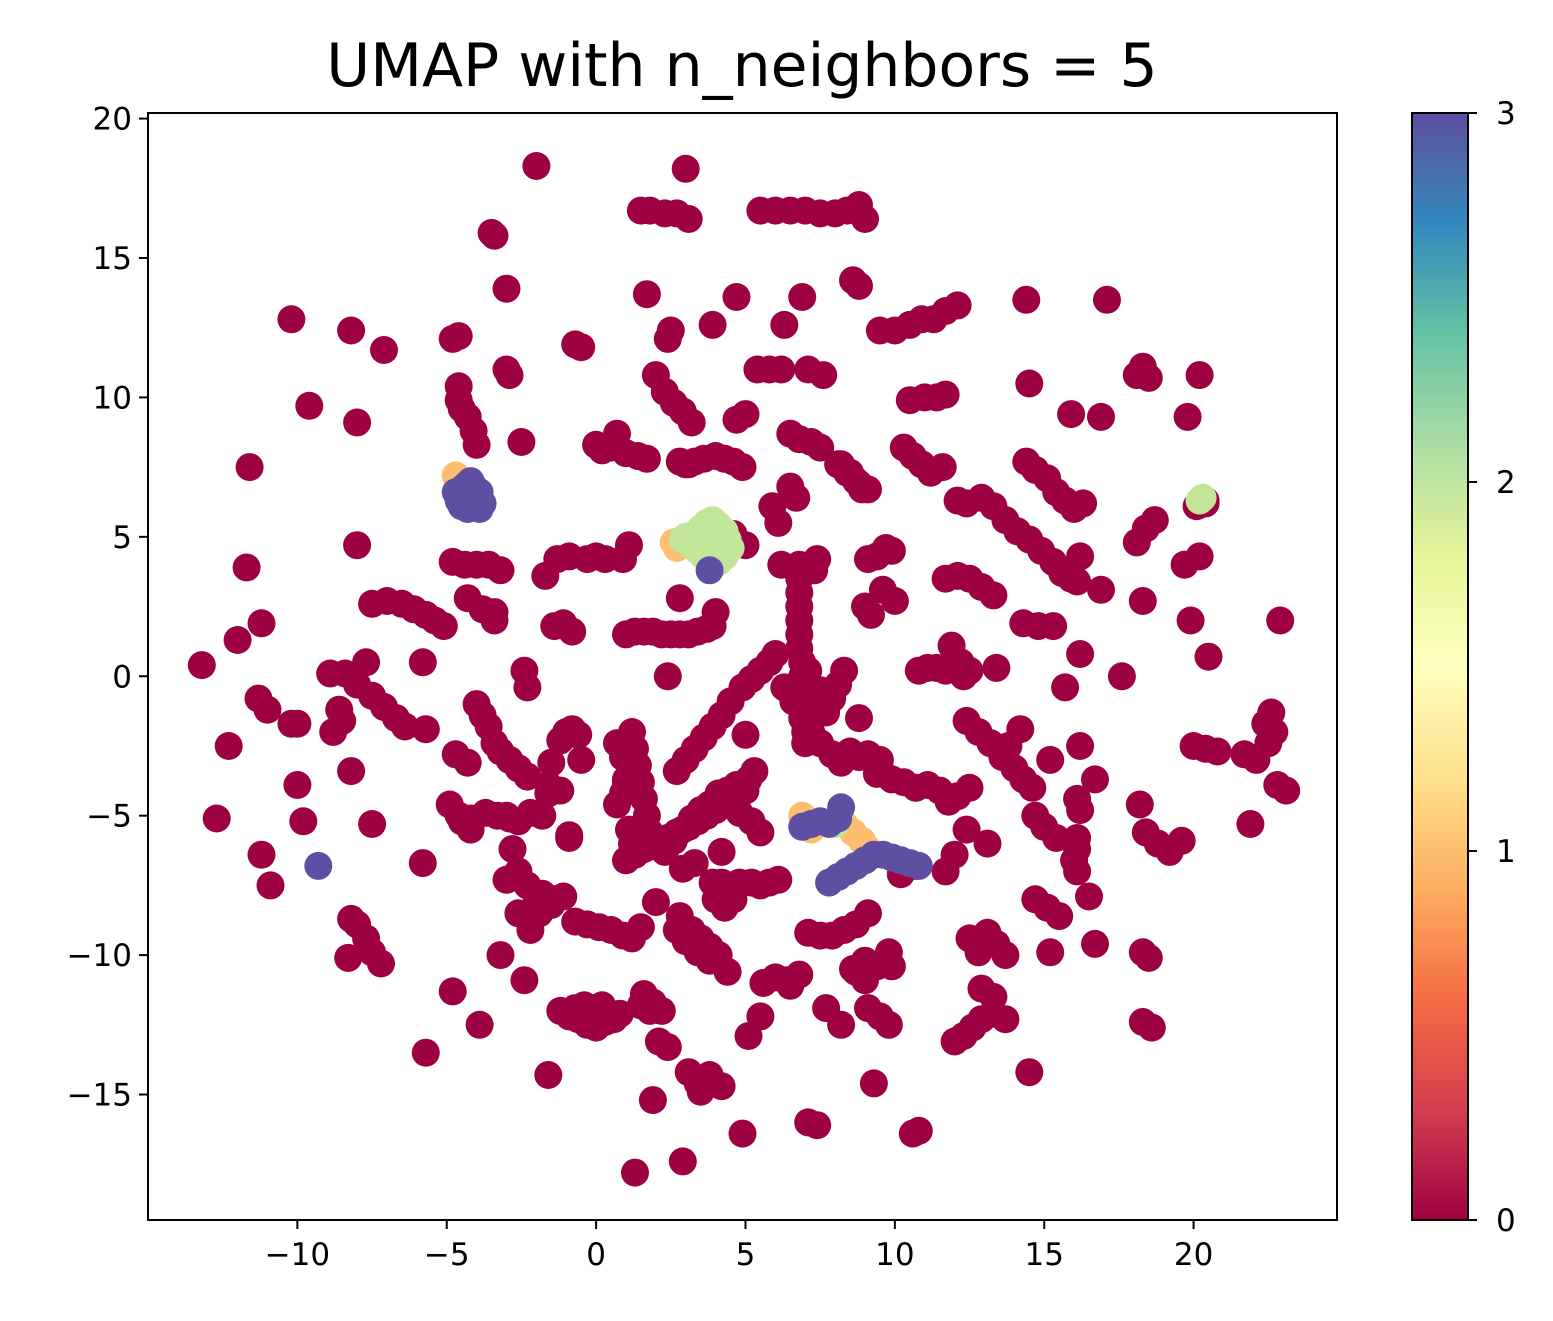 The width and height of the screenshot is (1553, 1321). Describe the element at coordinates (122, 538) in the screenshot. I see `y-tick-label: 5` at that location.